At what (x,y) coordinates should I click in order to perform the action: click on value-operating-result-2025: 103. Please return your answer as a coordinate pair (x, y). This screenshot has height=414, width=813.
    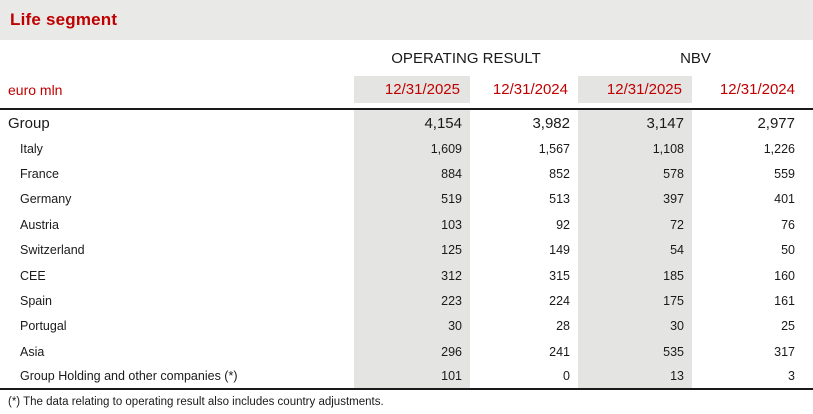
    Looking at the image, I should click on (412, 225).